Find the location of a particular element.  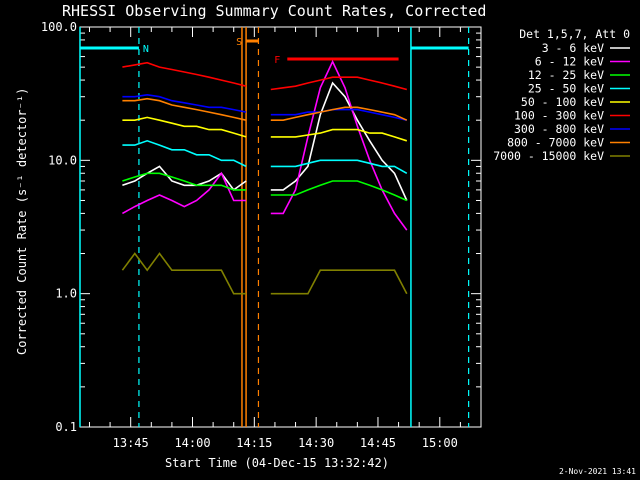

y-tick-label: 0.1 is located at coordinates (66, 427).